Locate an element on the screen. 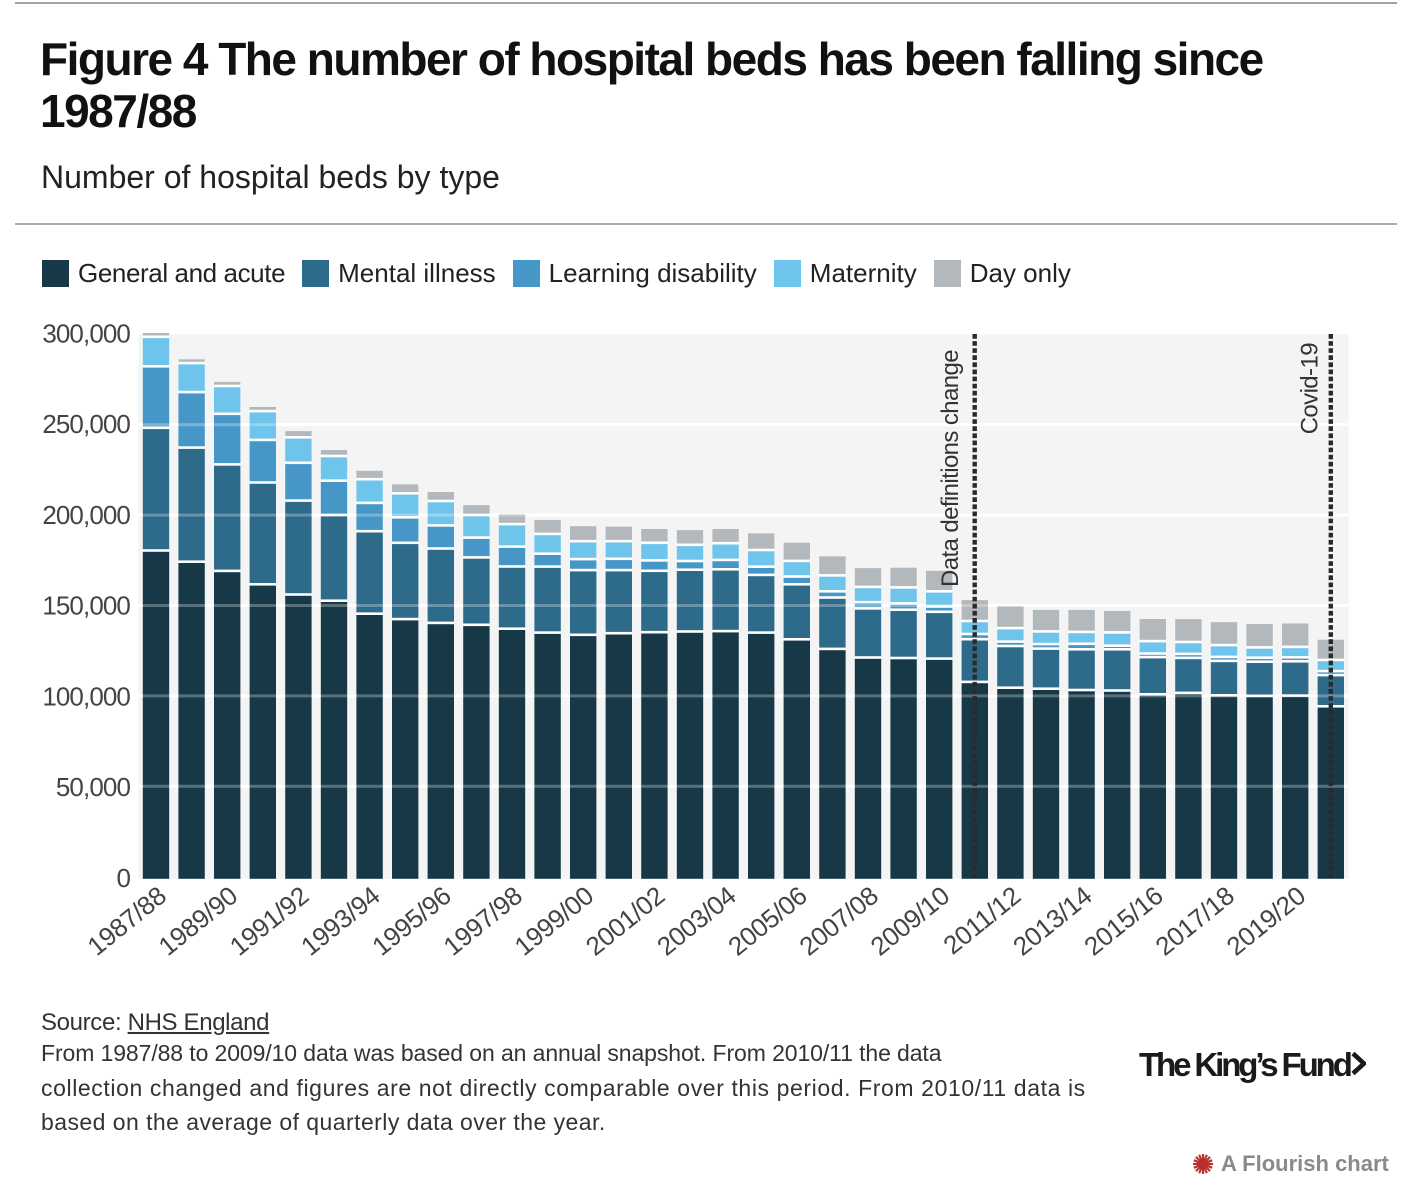 The image size is (1412, 1194). svg-text: 2009/10 is located at coordinates (910, 920).